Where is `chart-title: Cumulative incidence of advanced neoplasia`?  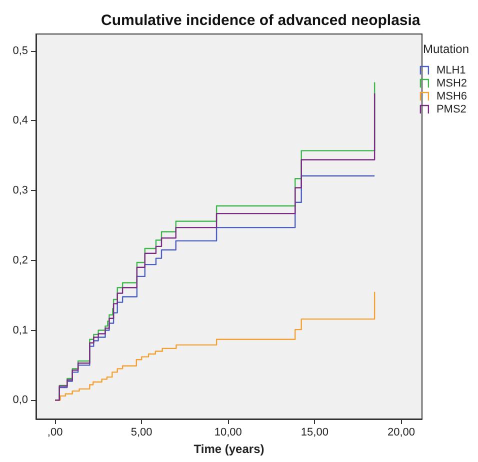
chart-title: Cumulative incidence of advanced neoplasia is located at coordinates (261, 20).